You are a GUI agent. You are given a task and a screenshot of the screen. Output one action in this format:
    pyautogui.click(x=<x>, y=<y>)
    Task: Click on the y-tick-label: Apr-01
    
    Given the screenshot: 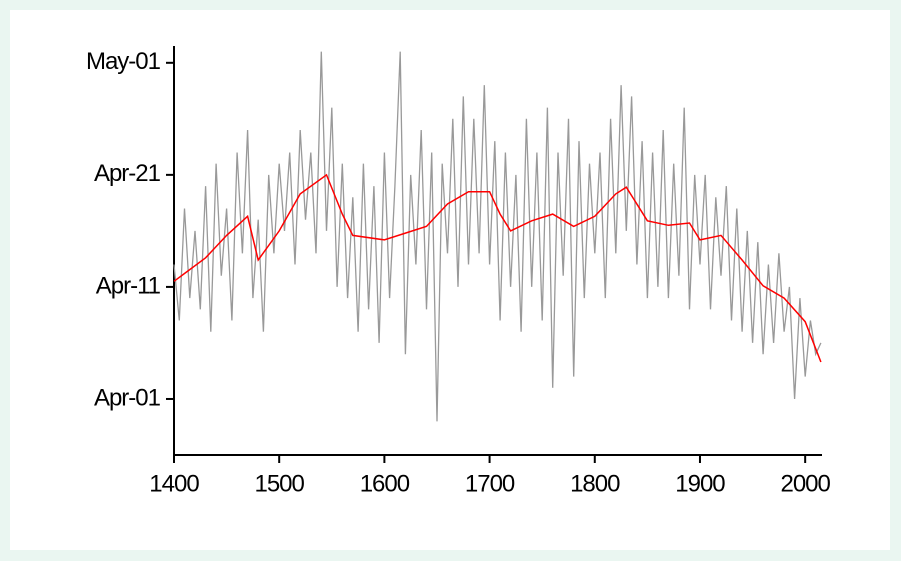 What is the action you would take?
    pyautogui.click(x=127, y=397)
    